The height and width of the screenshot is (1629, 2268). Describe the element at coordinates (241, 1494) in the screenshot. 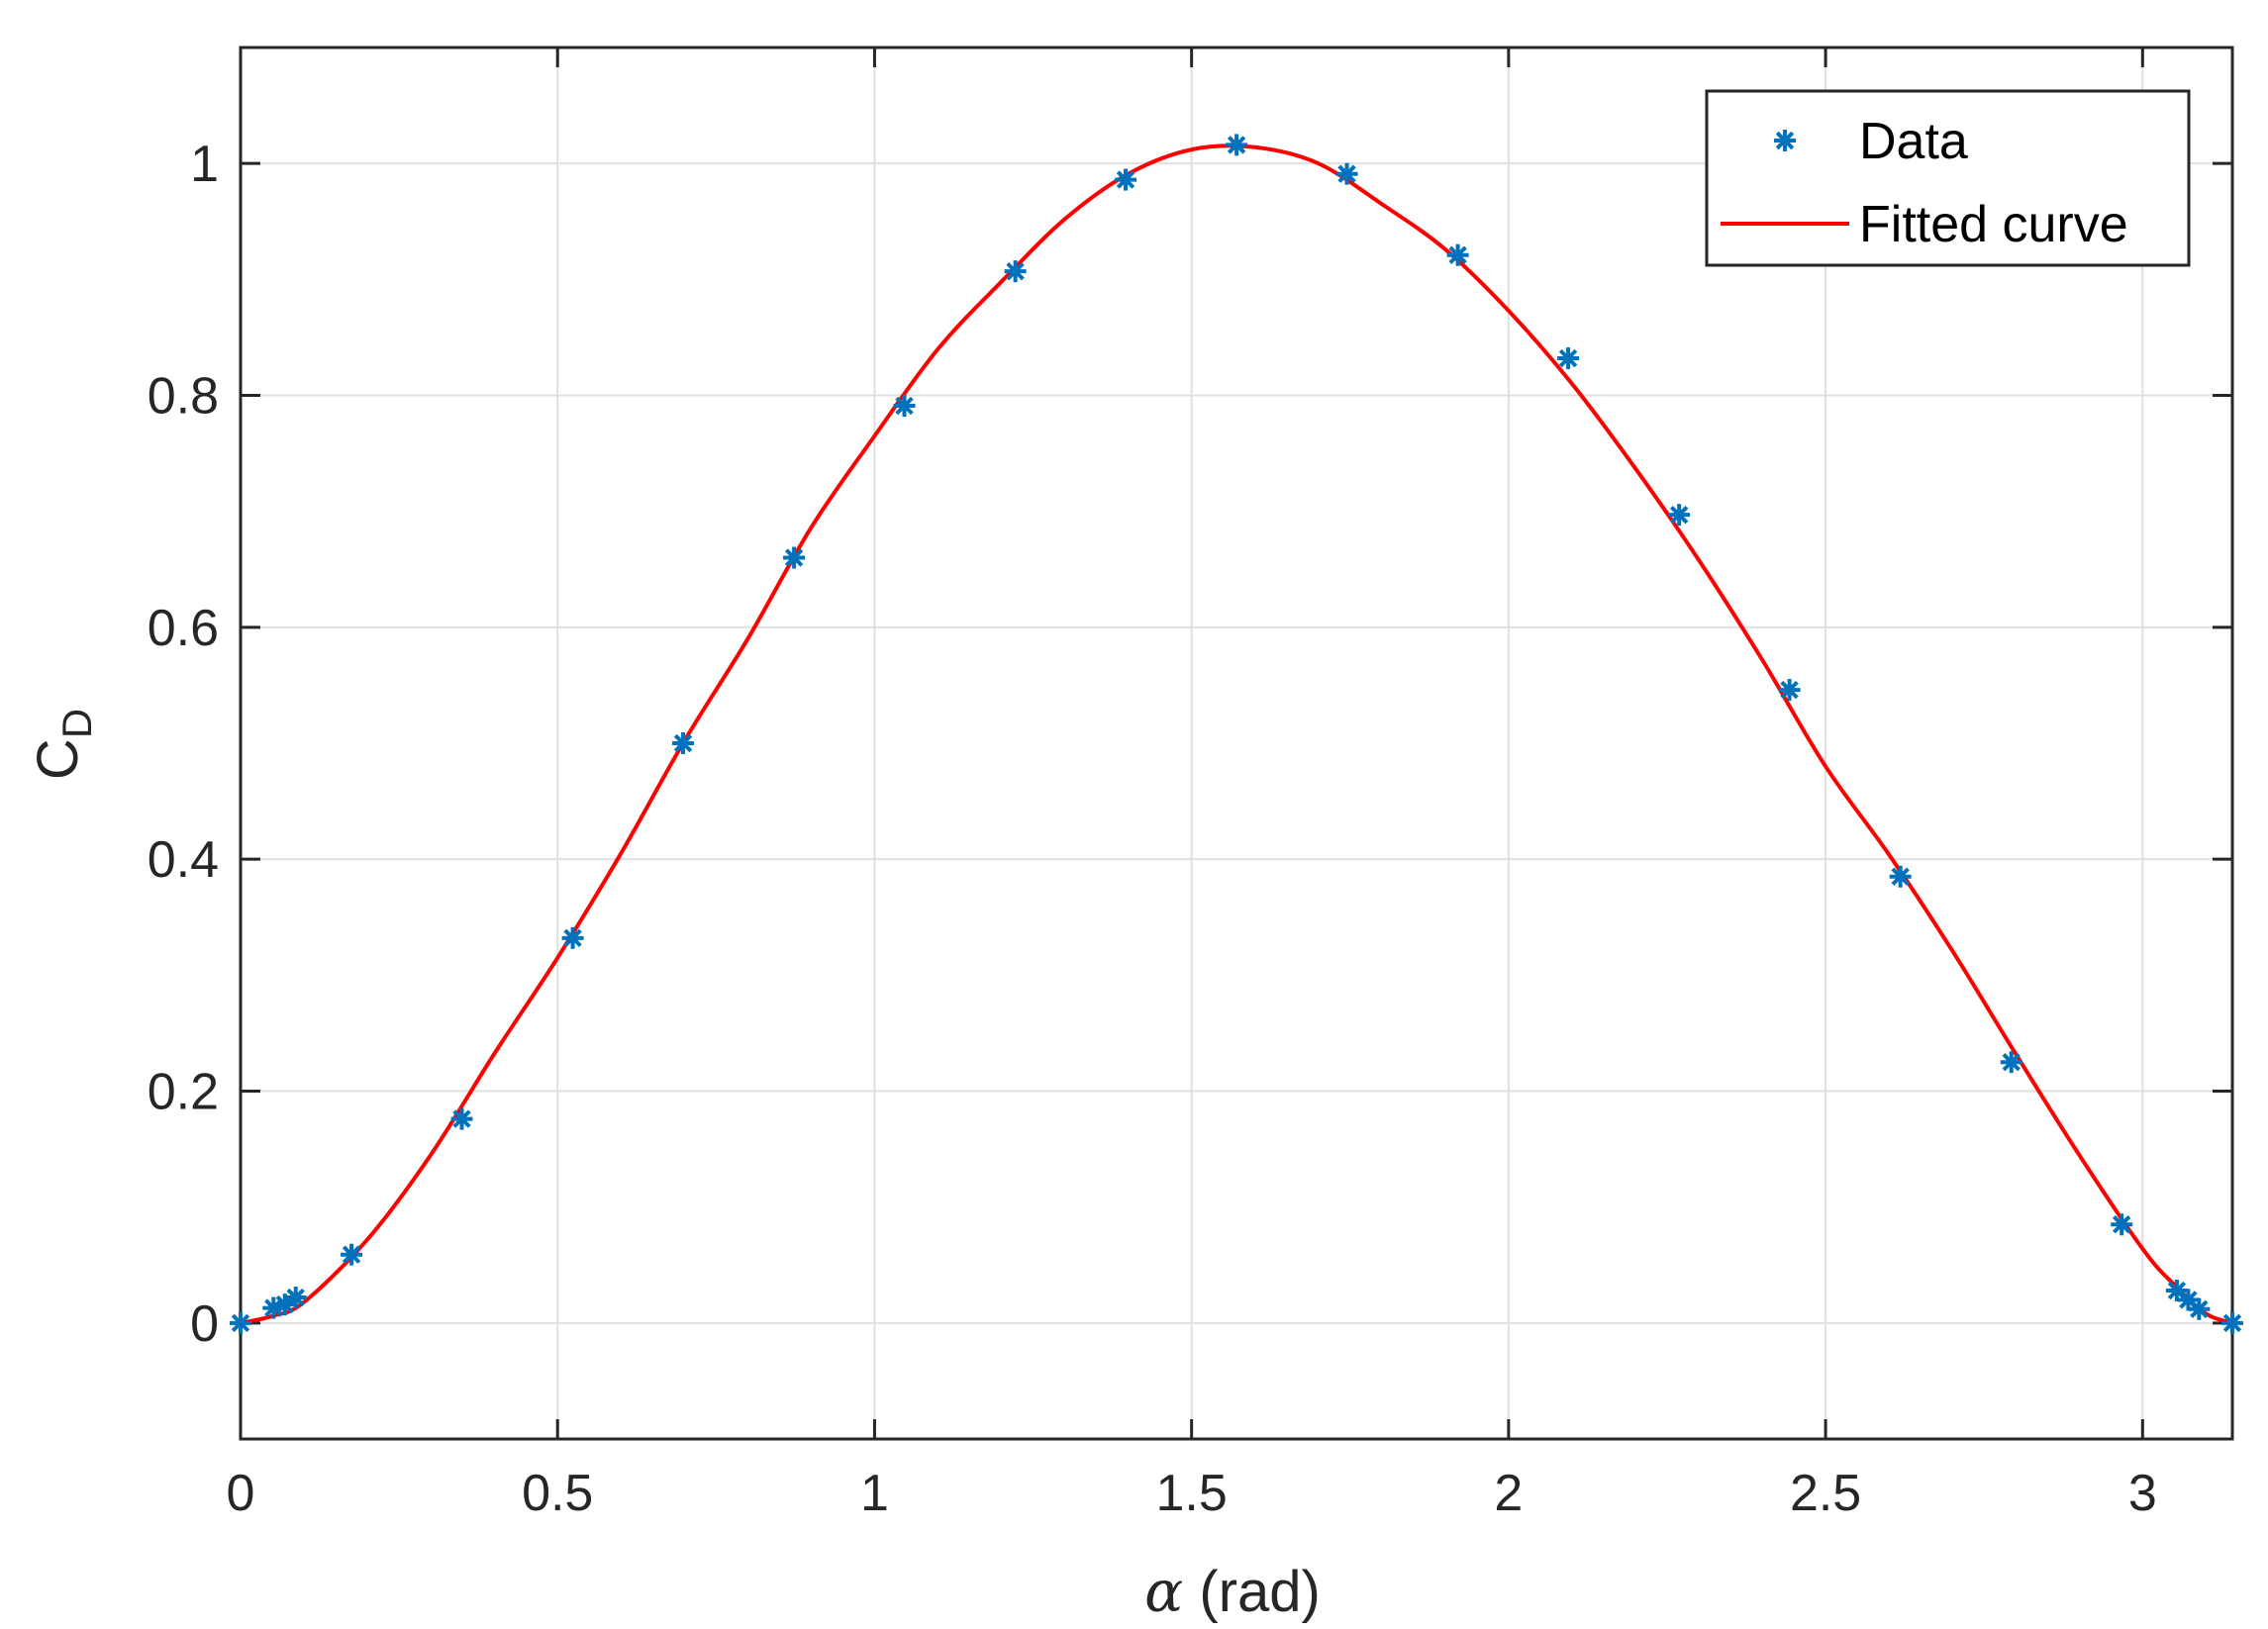

I see `x-tick-label: 0` at that location.